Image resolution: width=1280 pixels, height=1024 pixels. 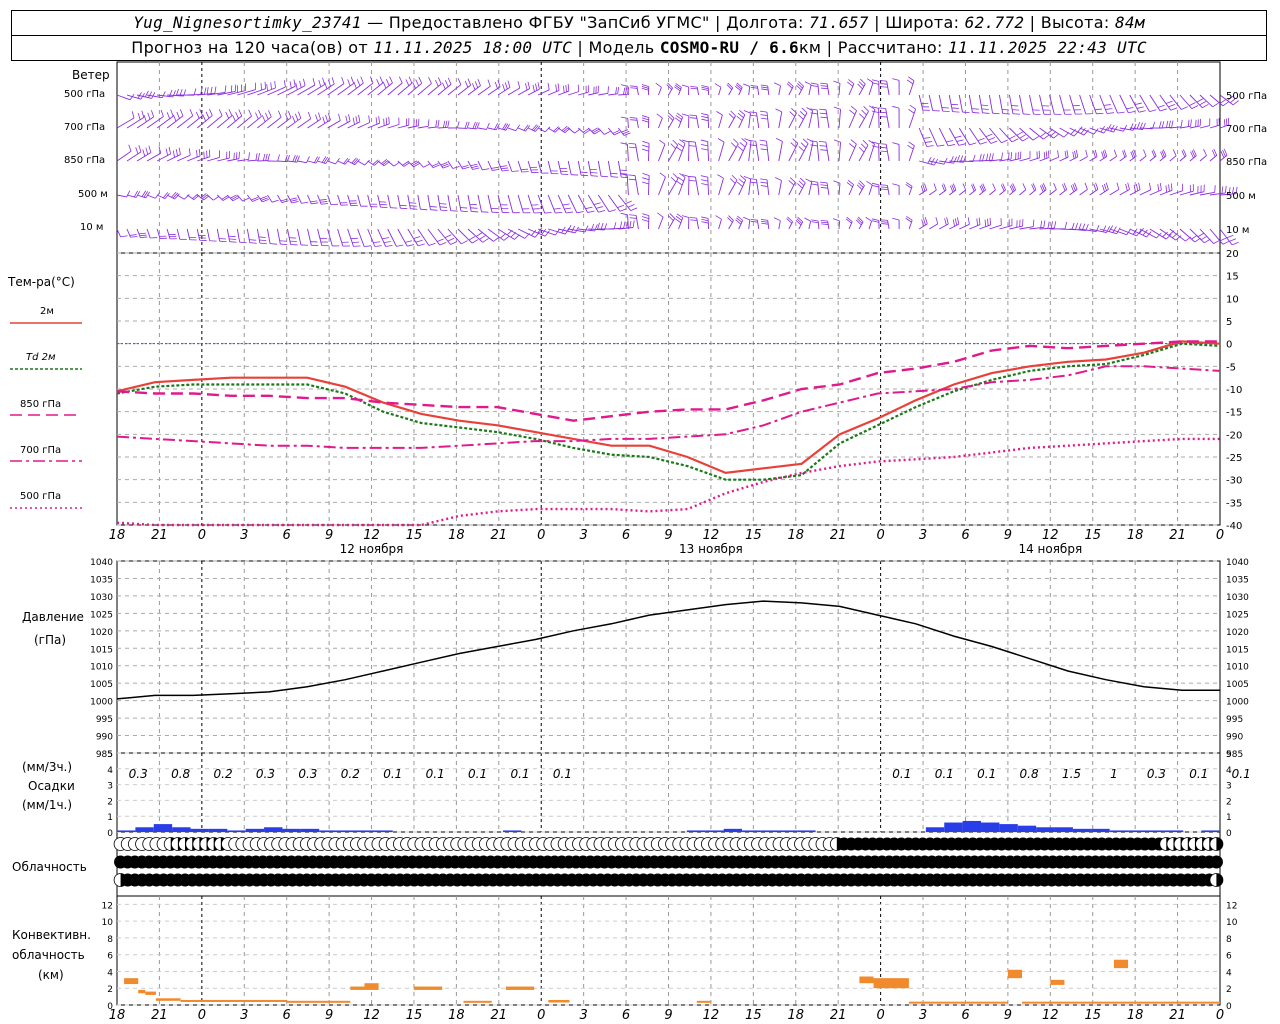 I want to click on conv-ytick-right: 12, so click(x=1231, y=906).